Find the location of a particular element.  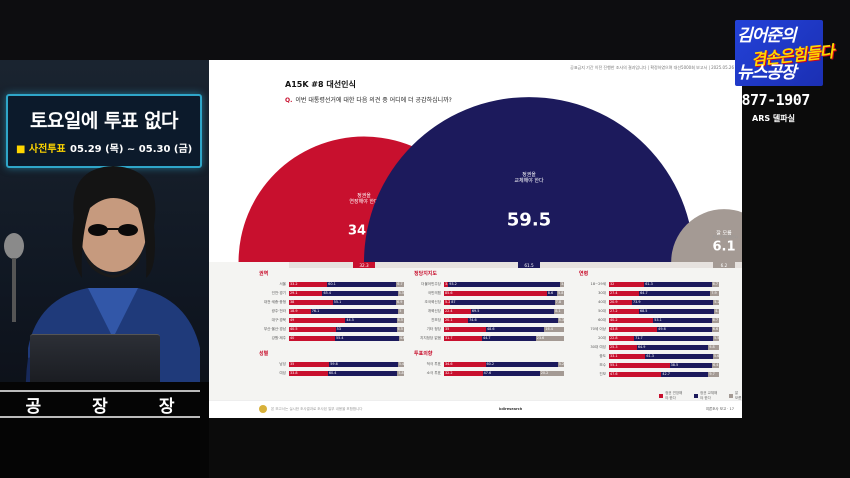

bar-segment: 27.4 is located at coordinates (624, 293).